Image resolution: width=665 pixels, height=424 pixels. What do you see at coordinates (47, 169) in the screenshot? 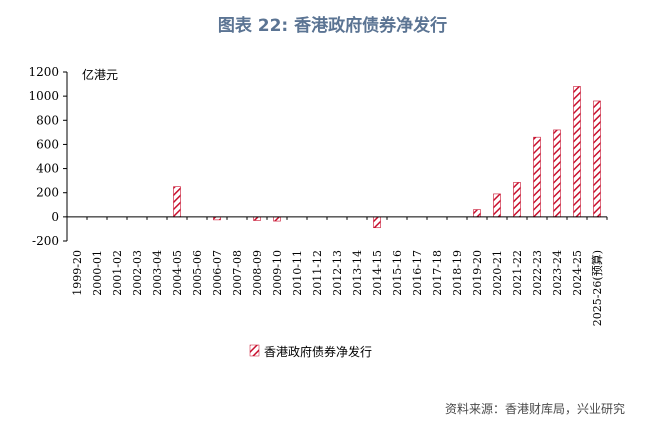
I see `y-tick-label: 400` at bounding box center [47, 169].